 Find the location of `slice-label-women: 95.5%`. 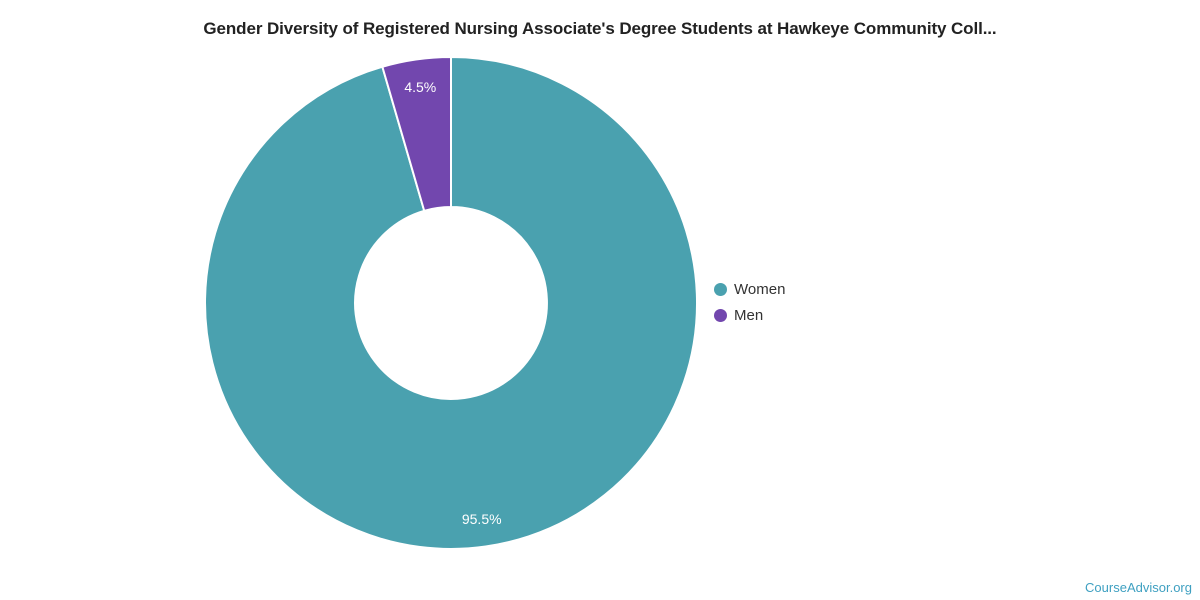

slice-label-women: 95.5% is located at coordinates (482, 519).